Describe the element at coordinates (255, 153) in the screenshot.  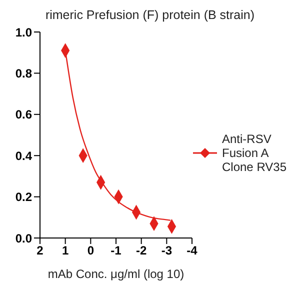
I see `legend-label: Anti-RSV Fusion A Clone RV35` at that location.